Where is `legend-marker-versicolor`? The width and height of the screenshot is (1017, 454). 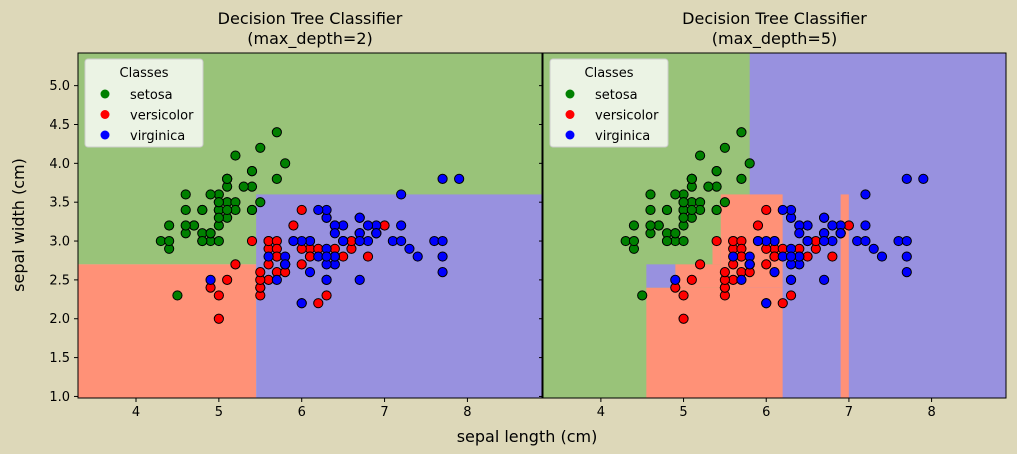 legend-marker-versicolor is located at coordinates (570, 114).